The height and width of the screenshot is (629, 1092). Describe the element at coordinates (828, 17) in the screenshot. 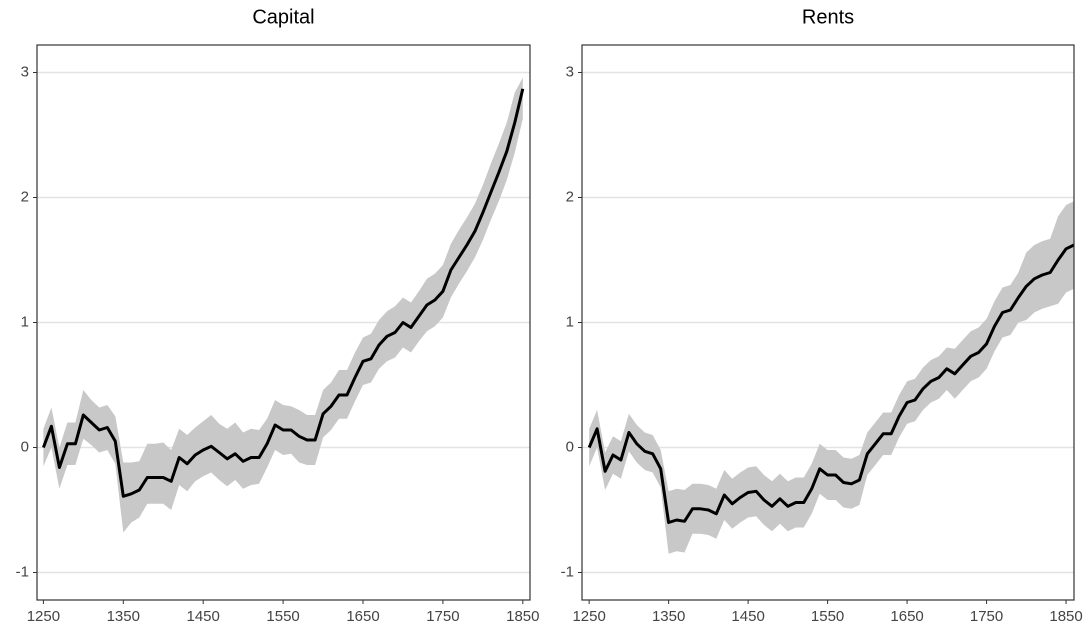

I see `panel-title: Rents` at that location.